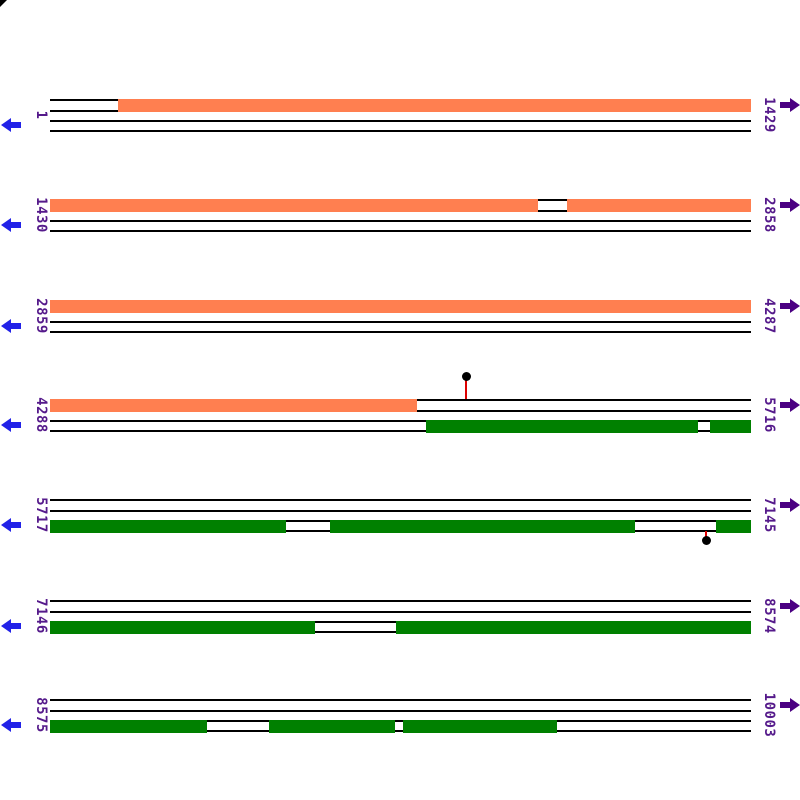 The width and height of the screenshot is (800, 800). I want to click on row-start-coordinate: 8575, so click(41, 714).